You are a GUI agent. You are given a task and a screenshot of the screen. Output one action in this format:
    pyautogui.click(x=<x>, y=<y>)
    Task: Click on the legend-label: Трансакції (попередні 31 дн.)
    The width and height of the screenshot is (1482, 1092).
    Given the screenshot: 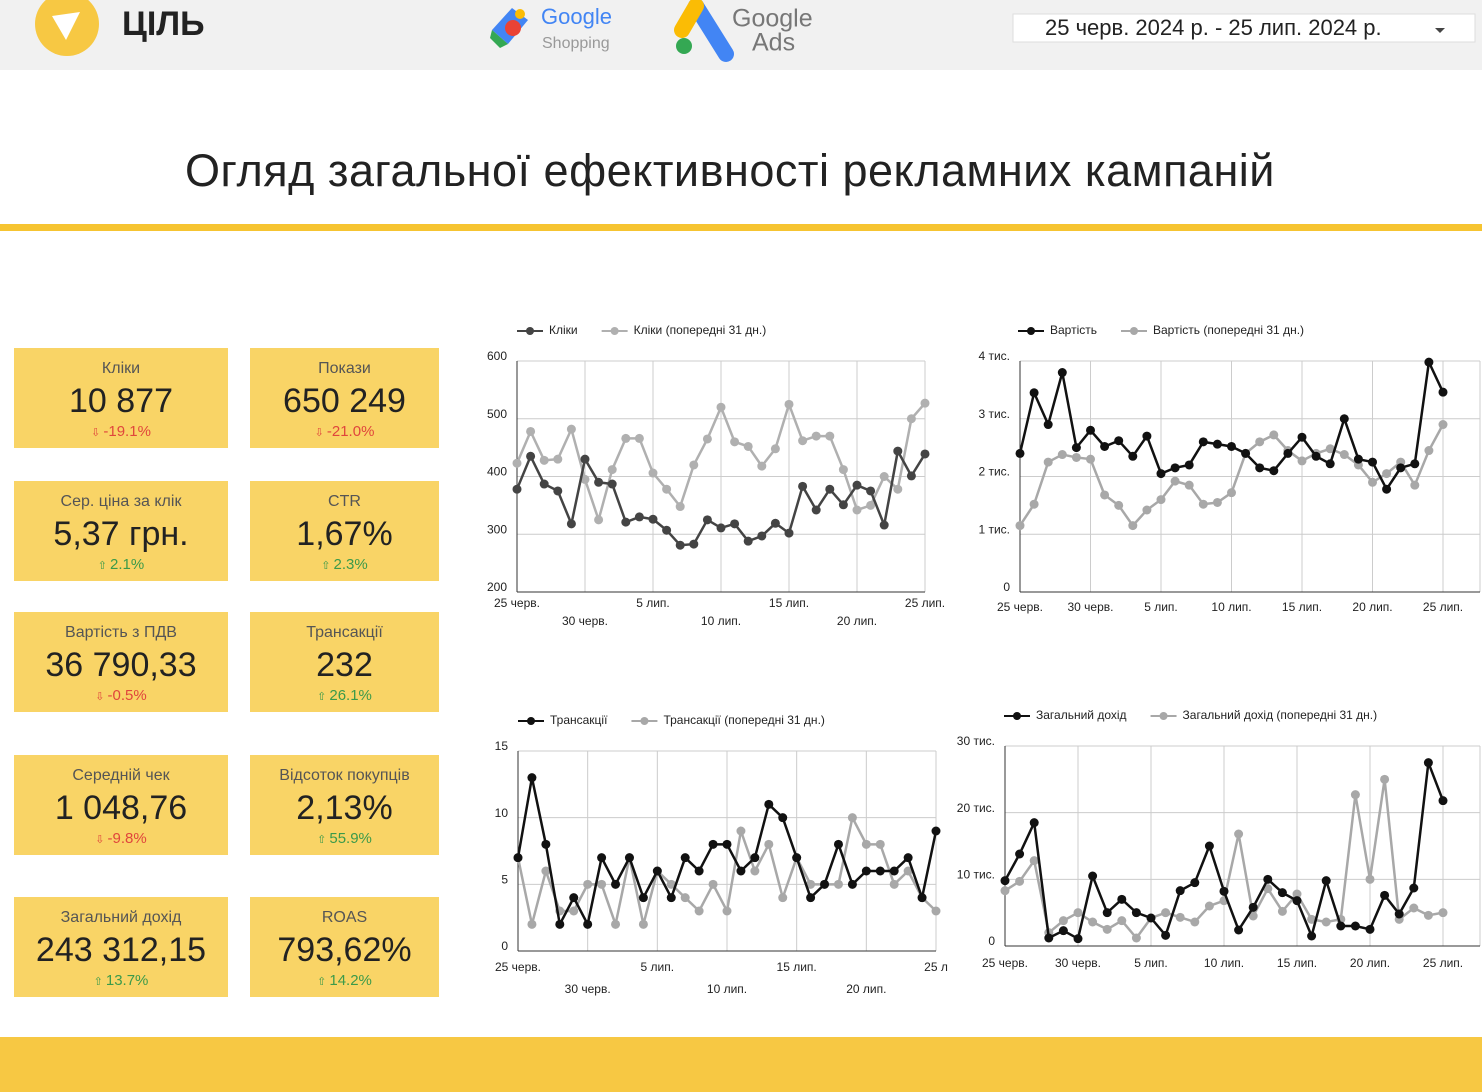 What is the action you would take?
    pyautogui.click(x=743, y=720)
    